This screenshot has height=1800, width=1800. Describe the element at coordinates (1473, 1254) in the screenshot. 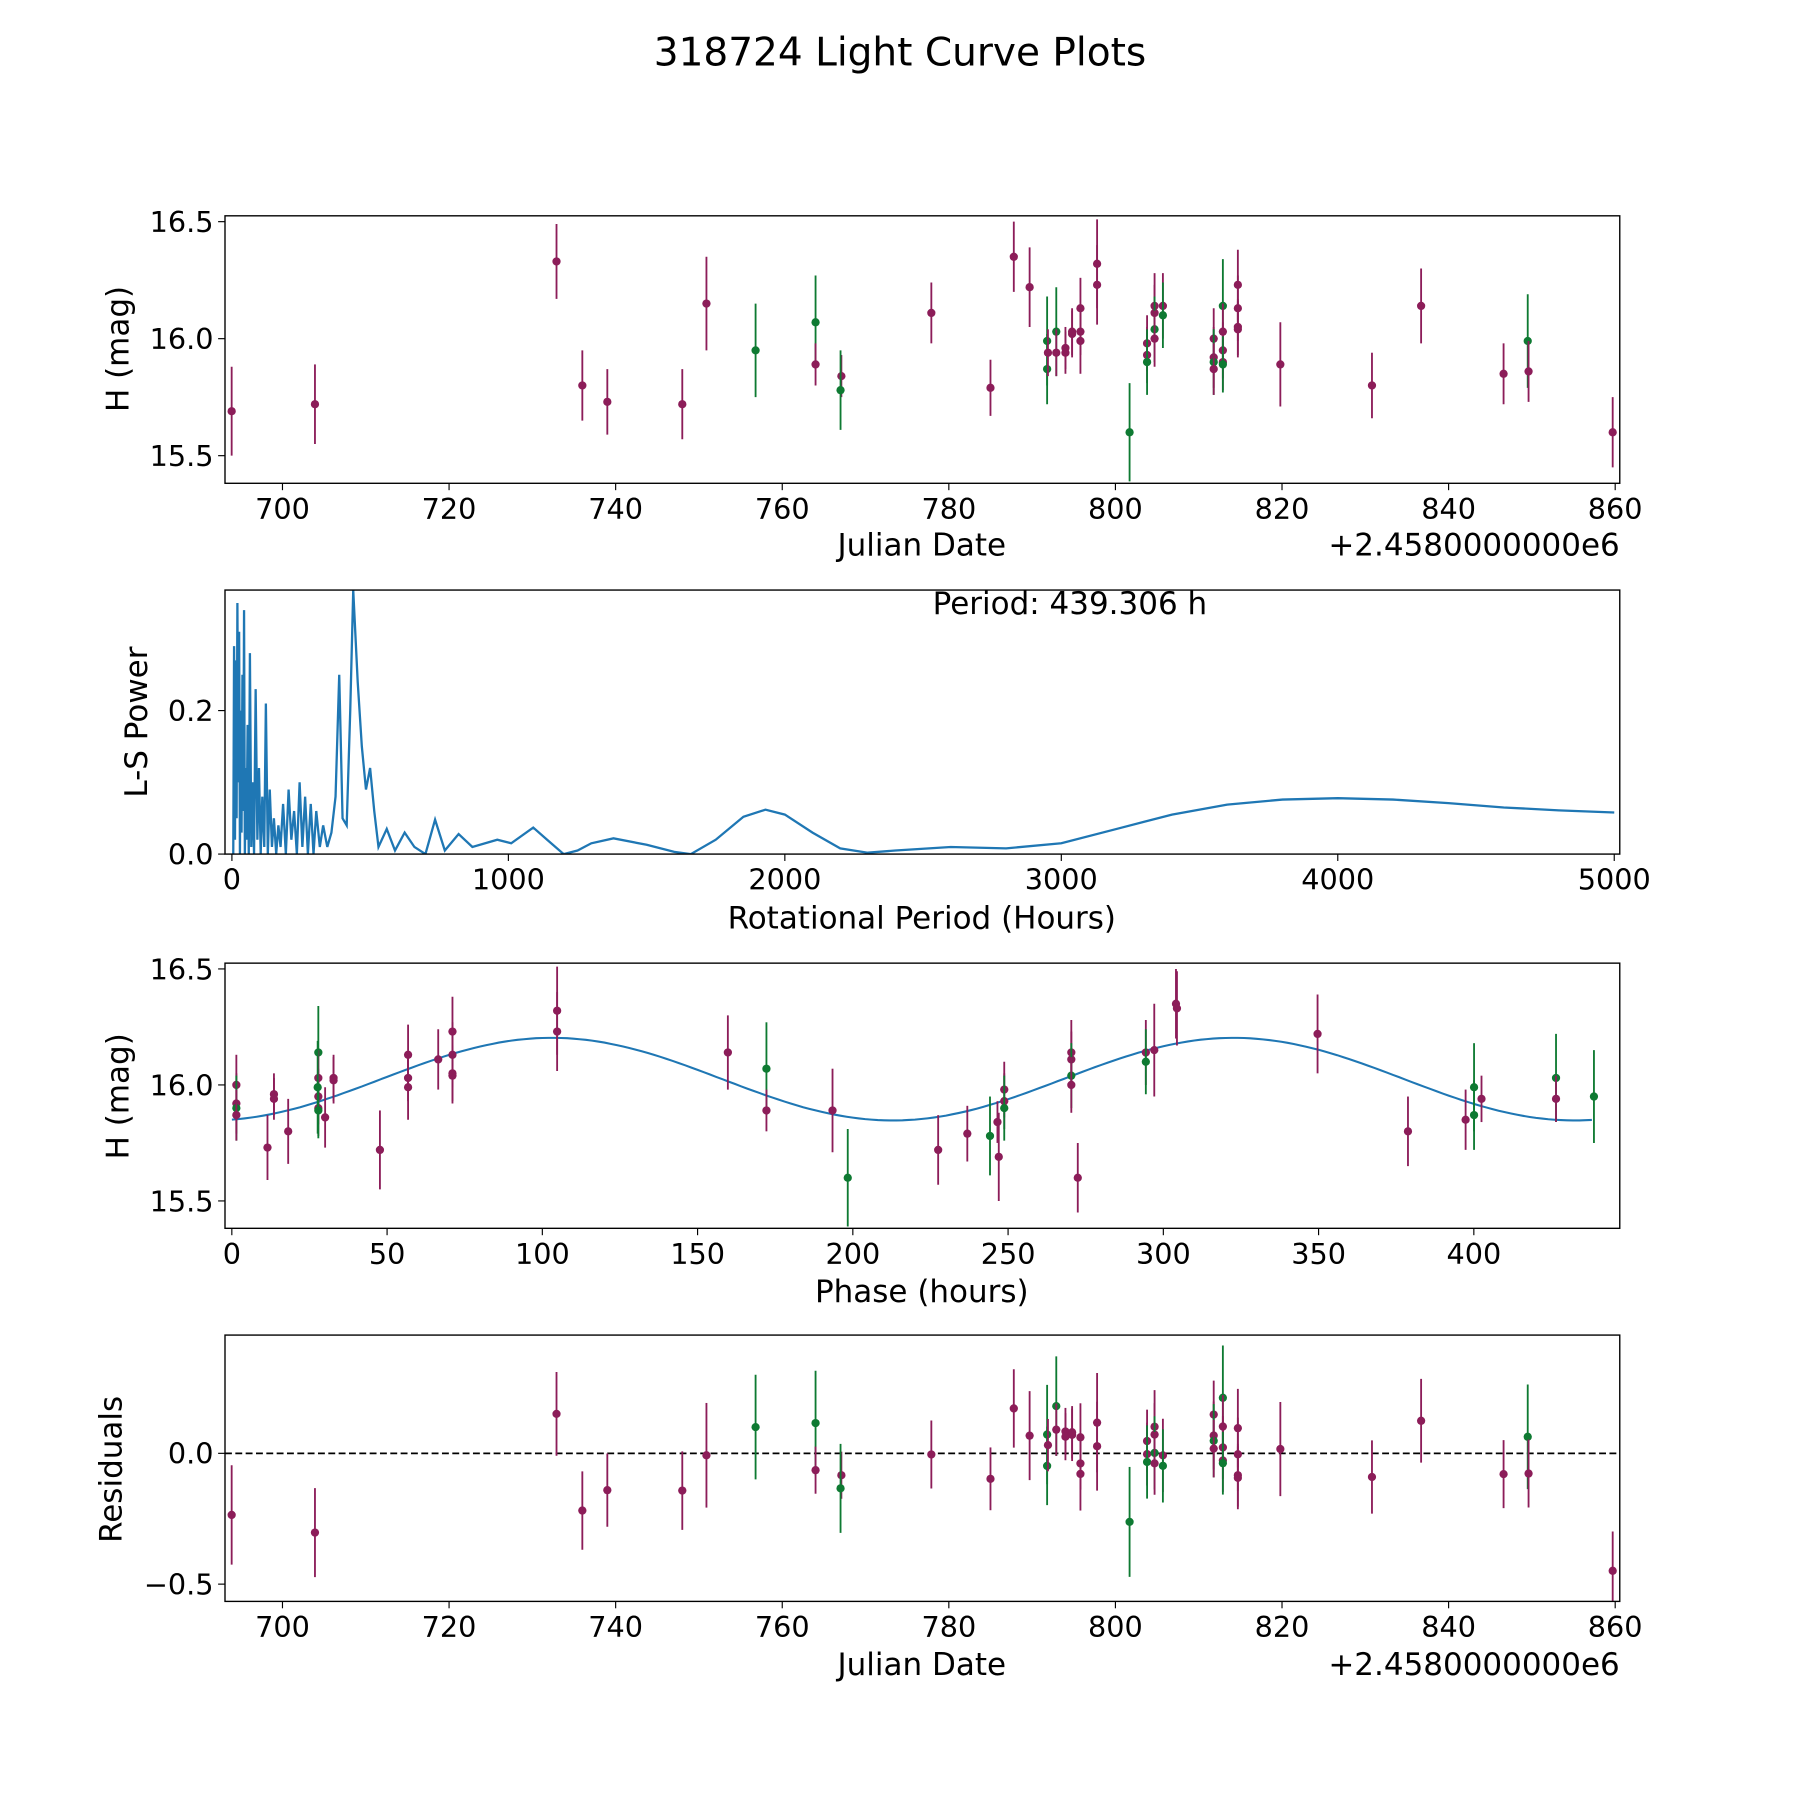

I see `x-tick-label: 400` at that location.